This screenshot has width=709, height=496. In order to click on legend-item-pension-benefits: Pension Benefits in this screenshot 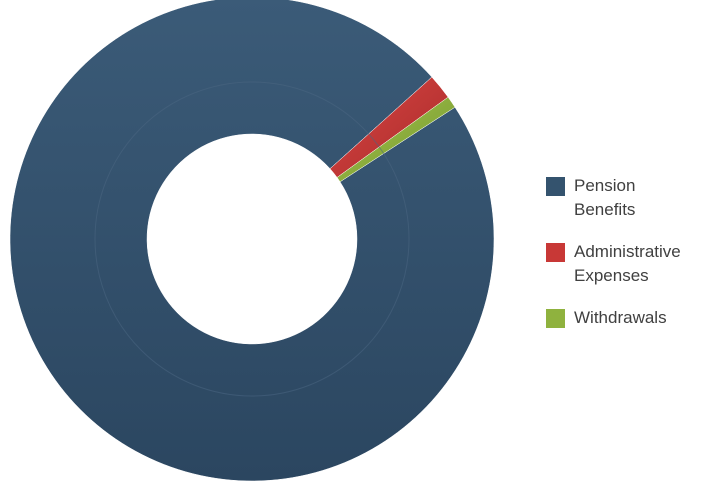, I will do `click(626, 198)`.